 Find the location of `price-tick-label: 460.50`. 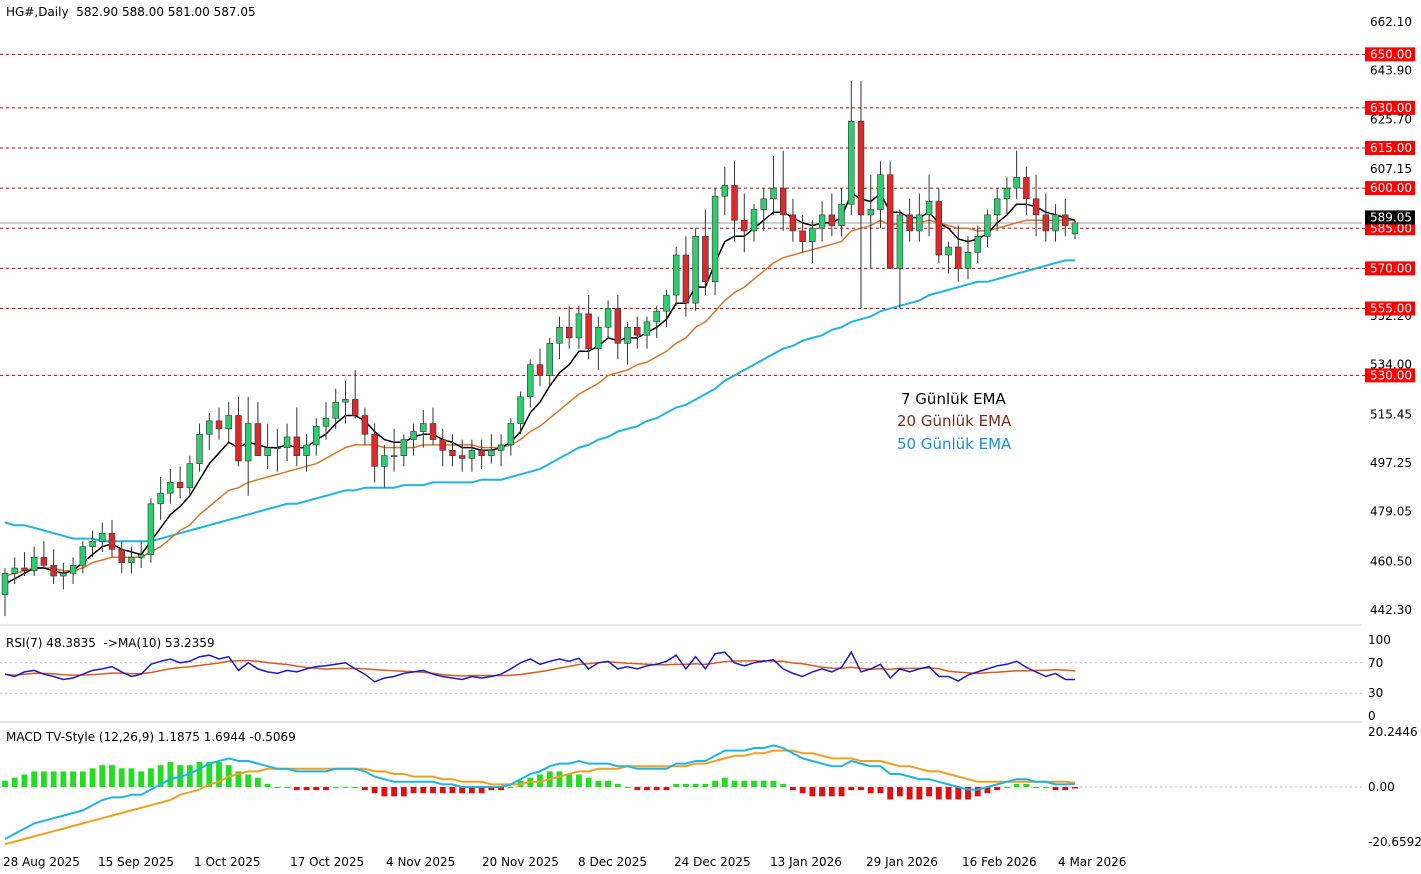

price-tick-label: 460.50 is located at coordinates (1391, 561).